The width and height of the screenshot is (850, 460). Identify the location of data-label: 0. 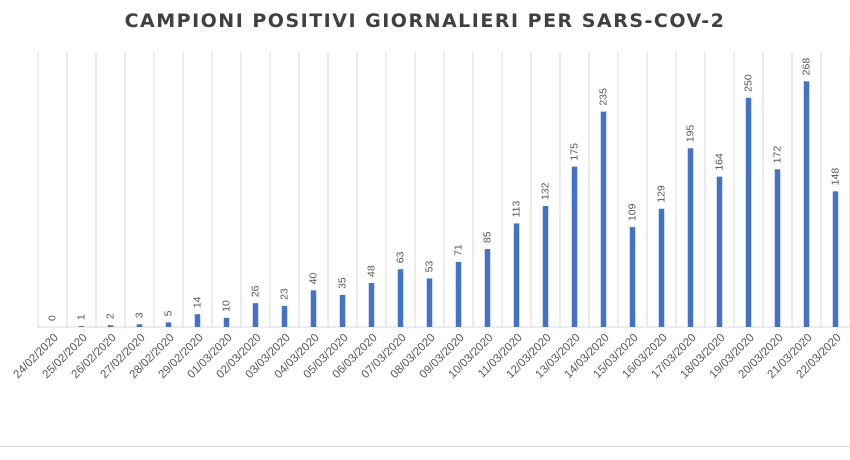
(53, 318).